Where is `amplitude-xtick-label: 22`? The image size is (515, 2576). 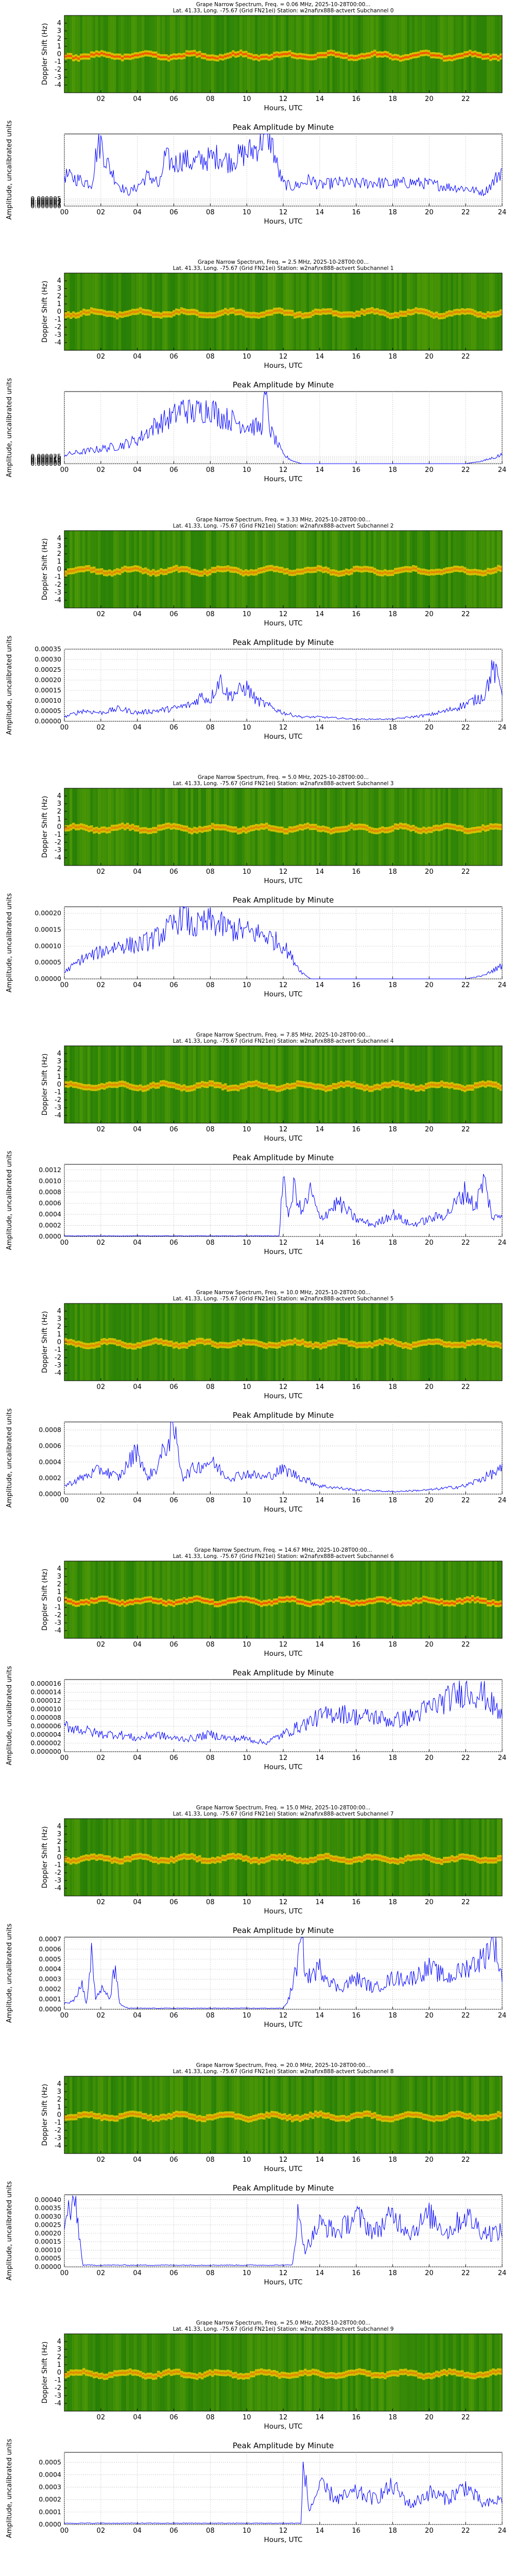
amplitude-xtick-label: 22 is located at coordinates (465, 985).